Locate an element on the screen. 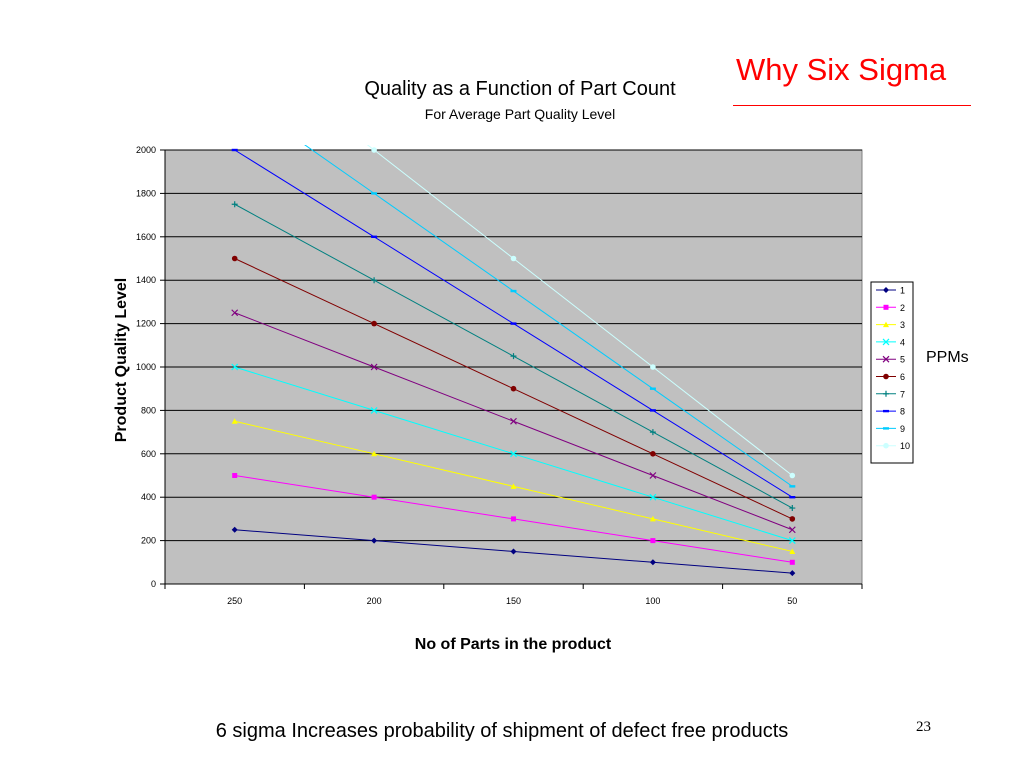 This screenshot has height=768, width=1024. y-tick-label: 0 is located at coordinates (153, 584).